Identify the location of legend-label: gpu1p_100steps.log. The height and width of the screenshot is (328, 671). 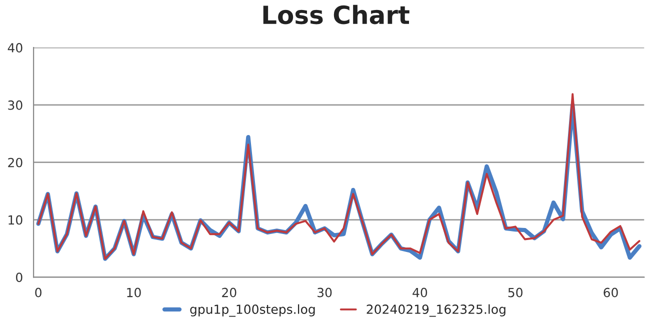
(252, 310).